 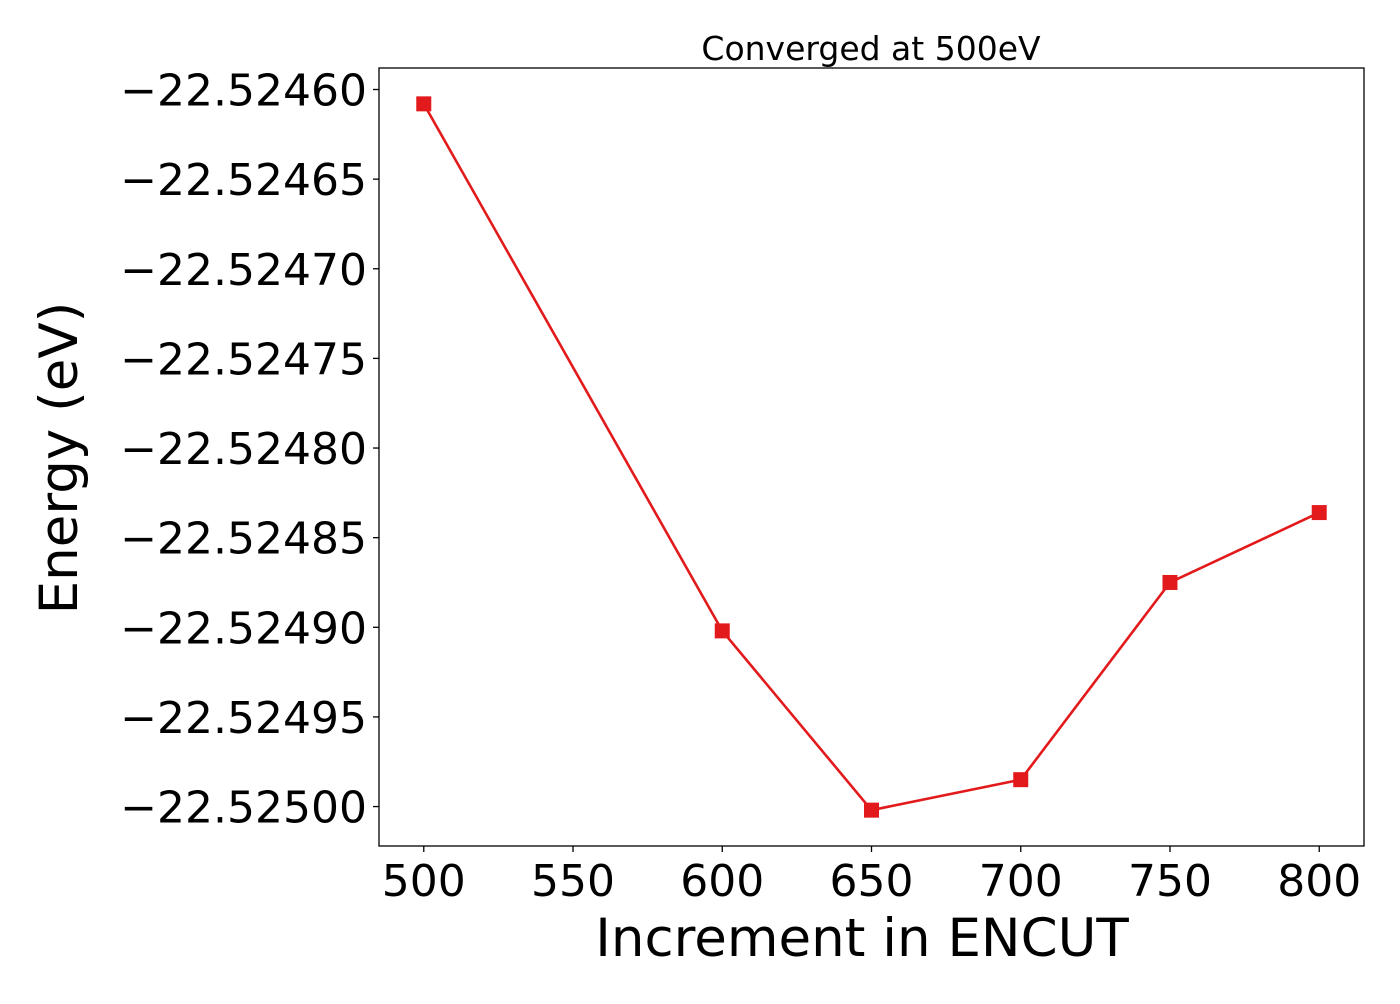 What do you see at coordinates (243, 628) in the screenshot?
I see `y-tick-label: −22.52490` at bounding box center [243, 628].